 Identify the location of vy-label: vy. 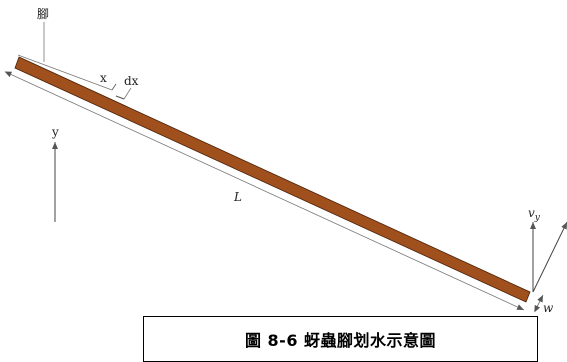
(534, 214).